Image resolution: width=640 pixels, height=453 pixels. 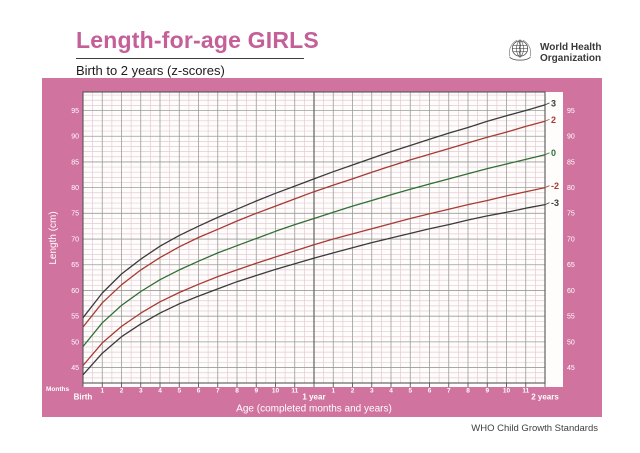 What do you see at coordinates (410, 391) in the screenshot?
I see `xtick-17: 5` at bounding box center [410, 391].